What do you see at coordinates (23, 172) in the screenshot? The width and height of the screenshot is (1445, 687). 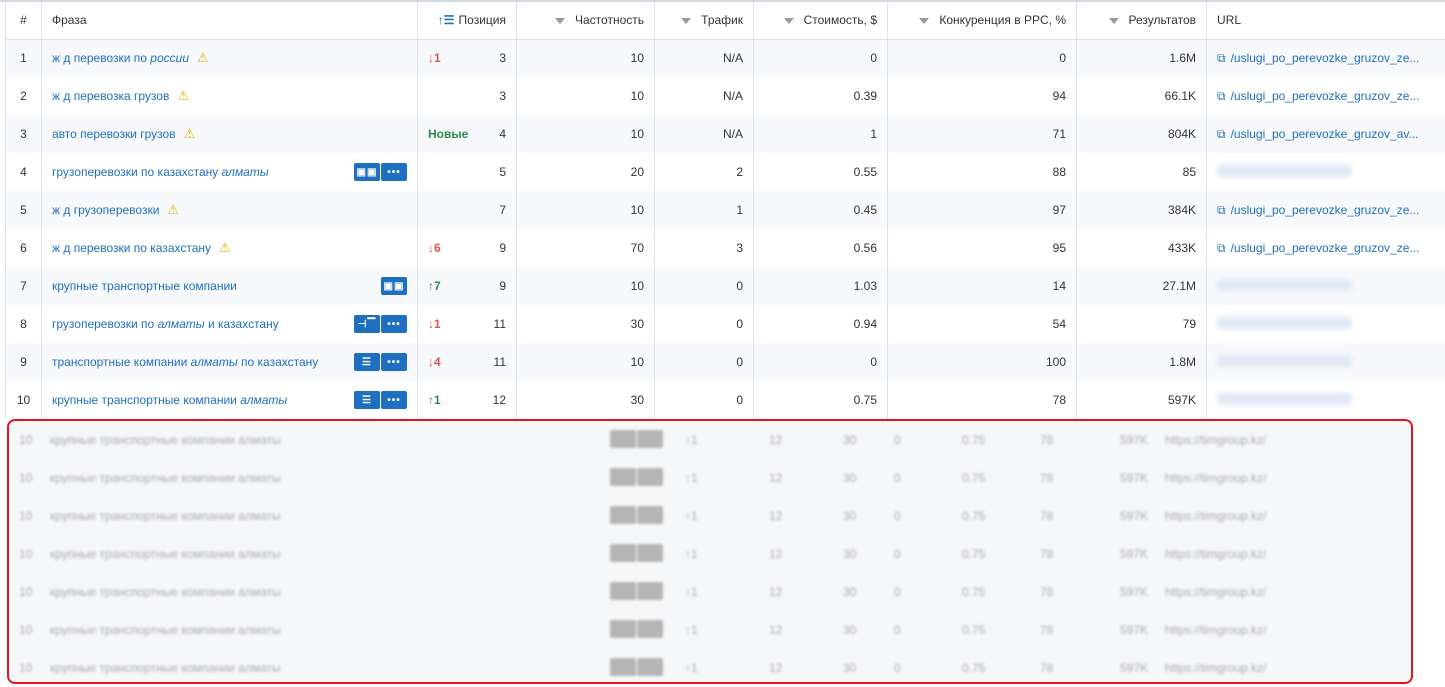 I see `row-number: 4` at bounding box center [23, 172].